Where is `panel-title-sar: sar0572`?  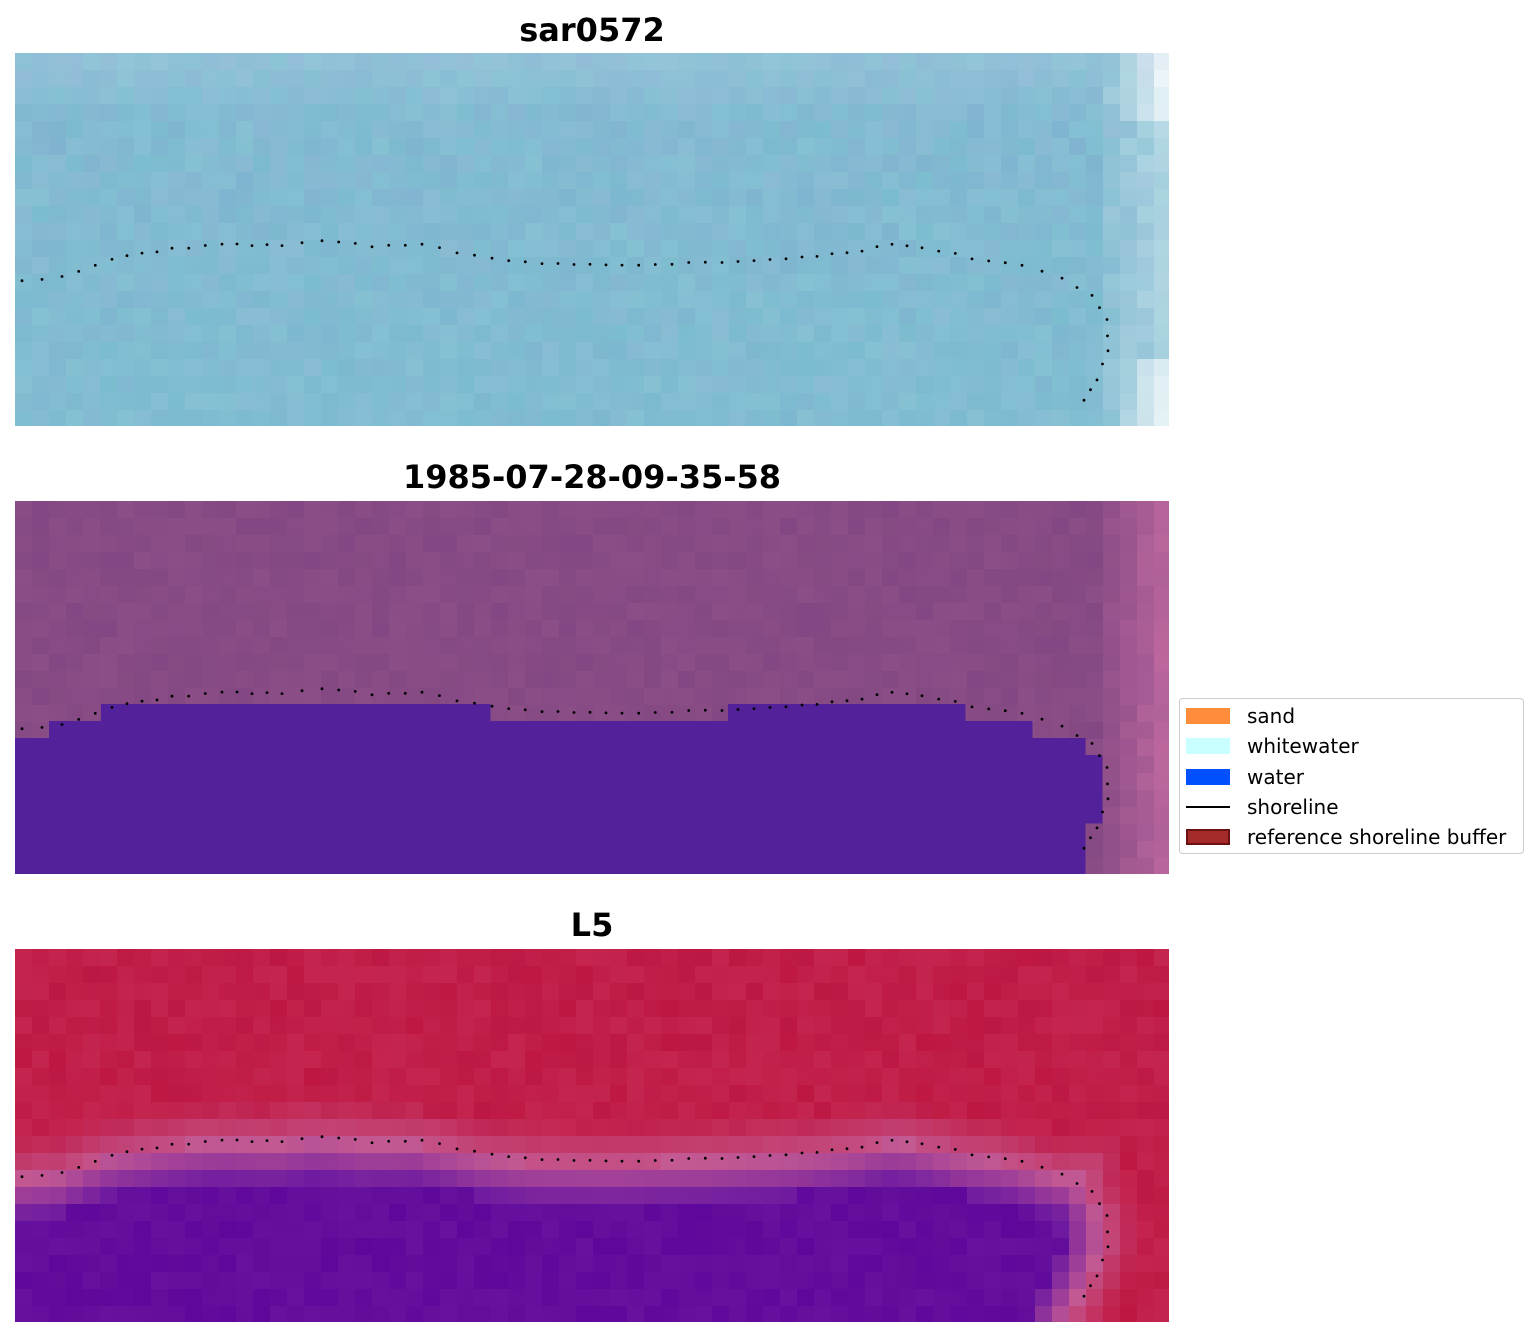
panel-title-sar: sar0572 is located at coordinates (592, 30).